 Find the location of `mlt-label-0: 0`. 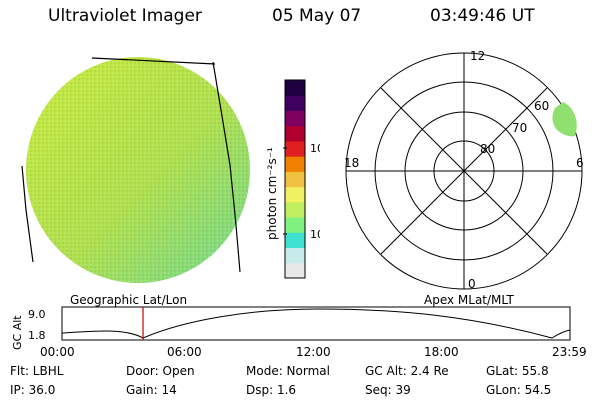

mlt-label-0: 0 is located at coordinates (472, 284).